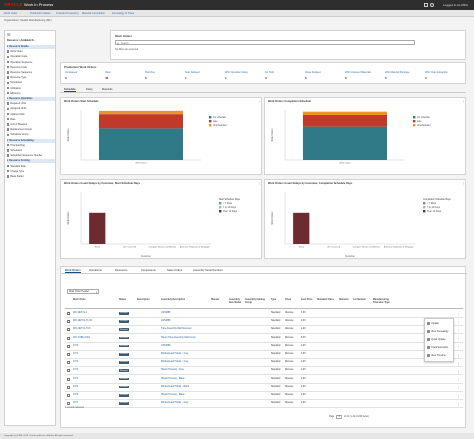  I want to click on nav-item-outside-processing: Outside Processing, so click(67, 13).